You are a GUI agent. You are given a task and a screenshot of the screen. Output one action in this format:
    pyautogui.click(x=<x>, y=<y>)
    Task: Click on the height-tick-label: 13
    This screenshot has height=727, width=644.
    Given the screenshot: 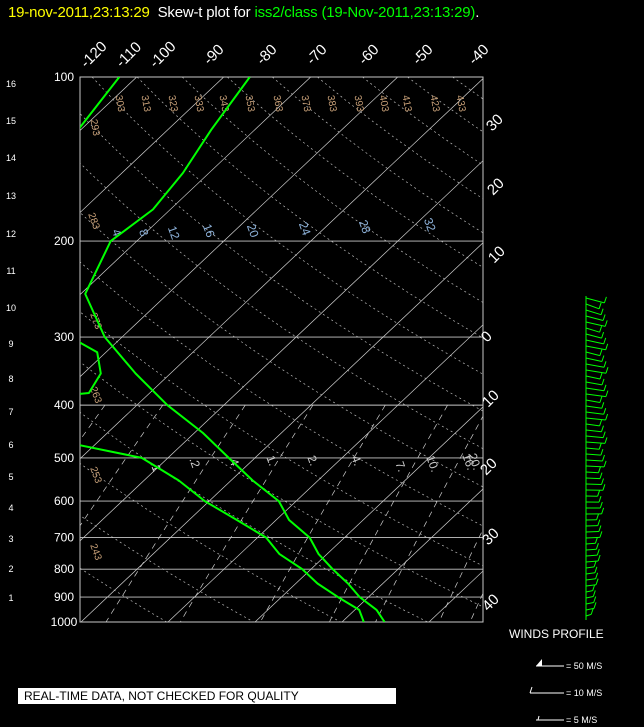 What is the action you would take?
    pyautogui.click(x=11, y=196)
    